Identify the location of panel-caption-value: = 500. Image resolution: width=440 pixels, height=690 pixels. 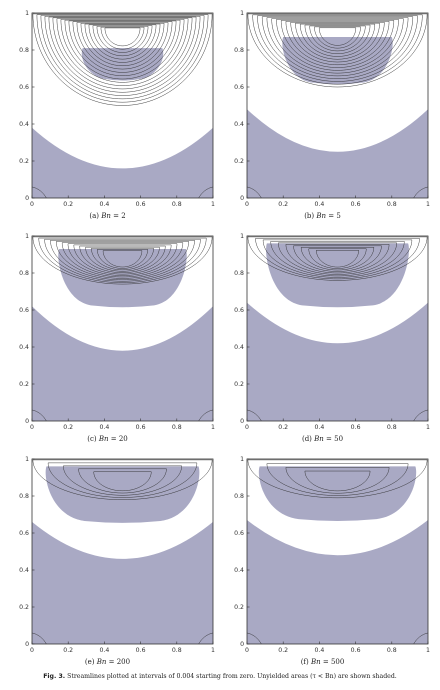
(332, 662).